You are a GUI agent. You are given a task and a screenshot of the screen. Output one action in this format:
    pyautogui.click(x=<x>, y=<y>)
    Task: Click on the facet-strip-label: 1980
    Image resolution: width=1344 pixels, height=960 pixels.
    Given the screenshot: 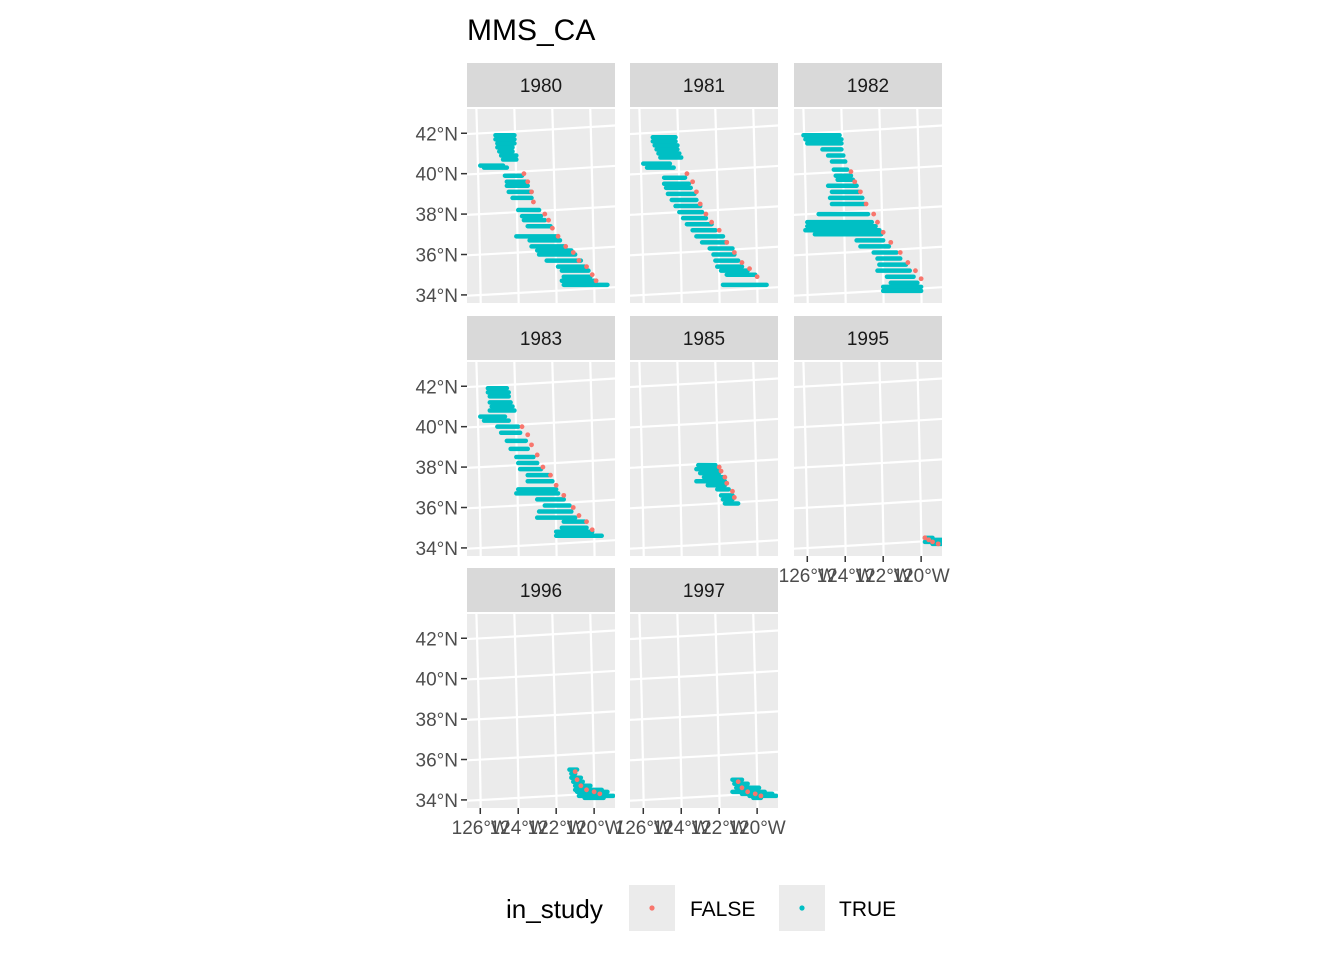 What is the action you would take?
    pyautogui.click(x=541, y=86)
    